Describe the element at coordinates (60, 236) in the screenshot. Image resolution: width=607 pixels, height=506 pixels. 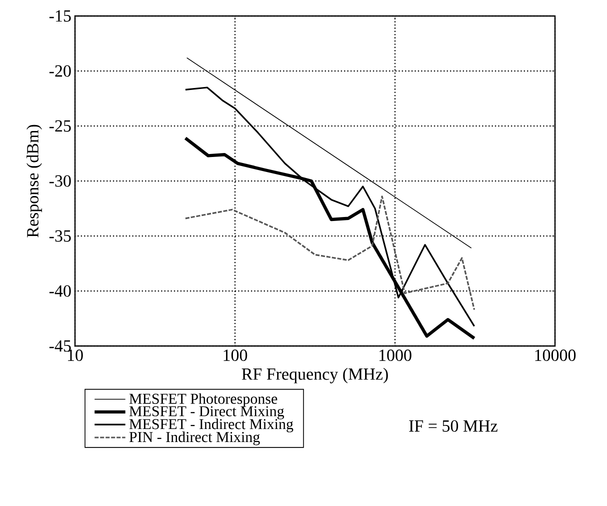
I see `y-tick-label: -35` at that location.